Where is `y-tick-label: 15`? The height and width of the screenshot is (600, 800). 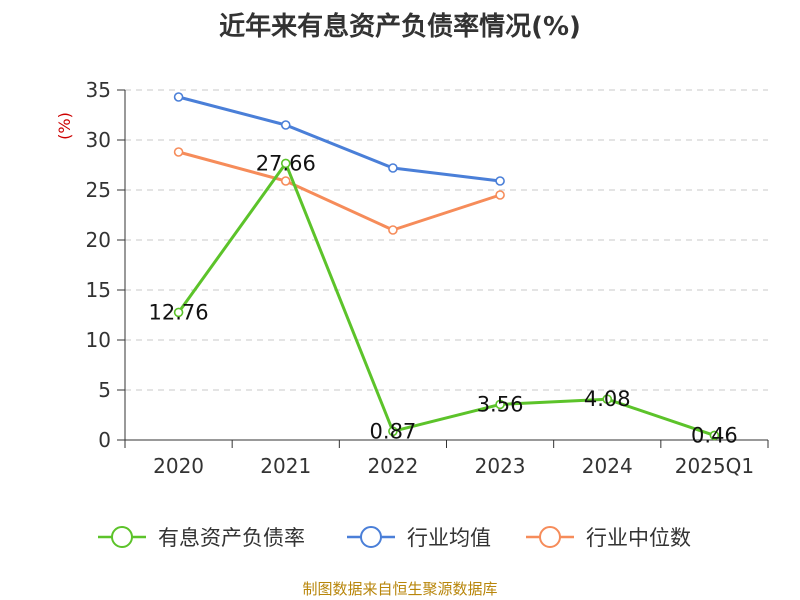 y-tick-label: 15 is located at coordinates (98, 290).